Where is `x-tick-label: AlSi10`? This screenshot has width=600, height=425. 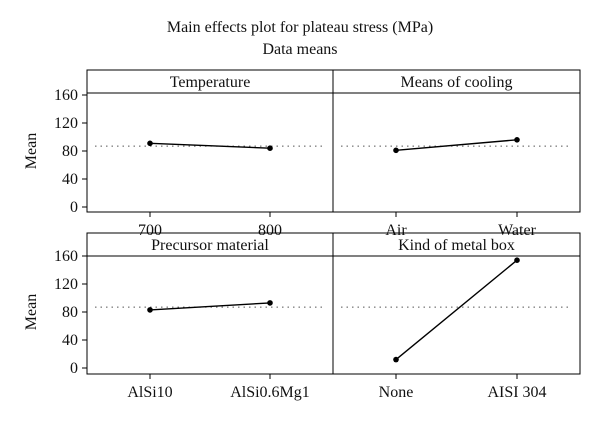 x-tick-label: AlSi10 is located at coordinates (149, 392).